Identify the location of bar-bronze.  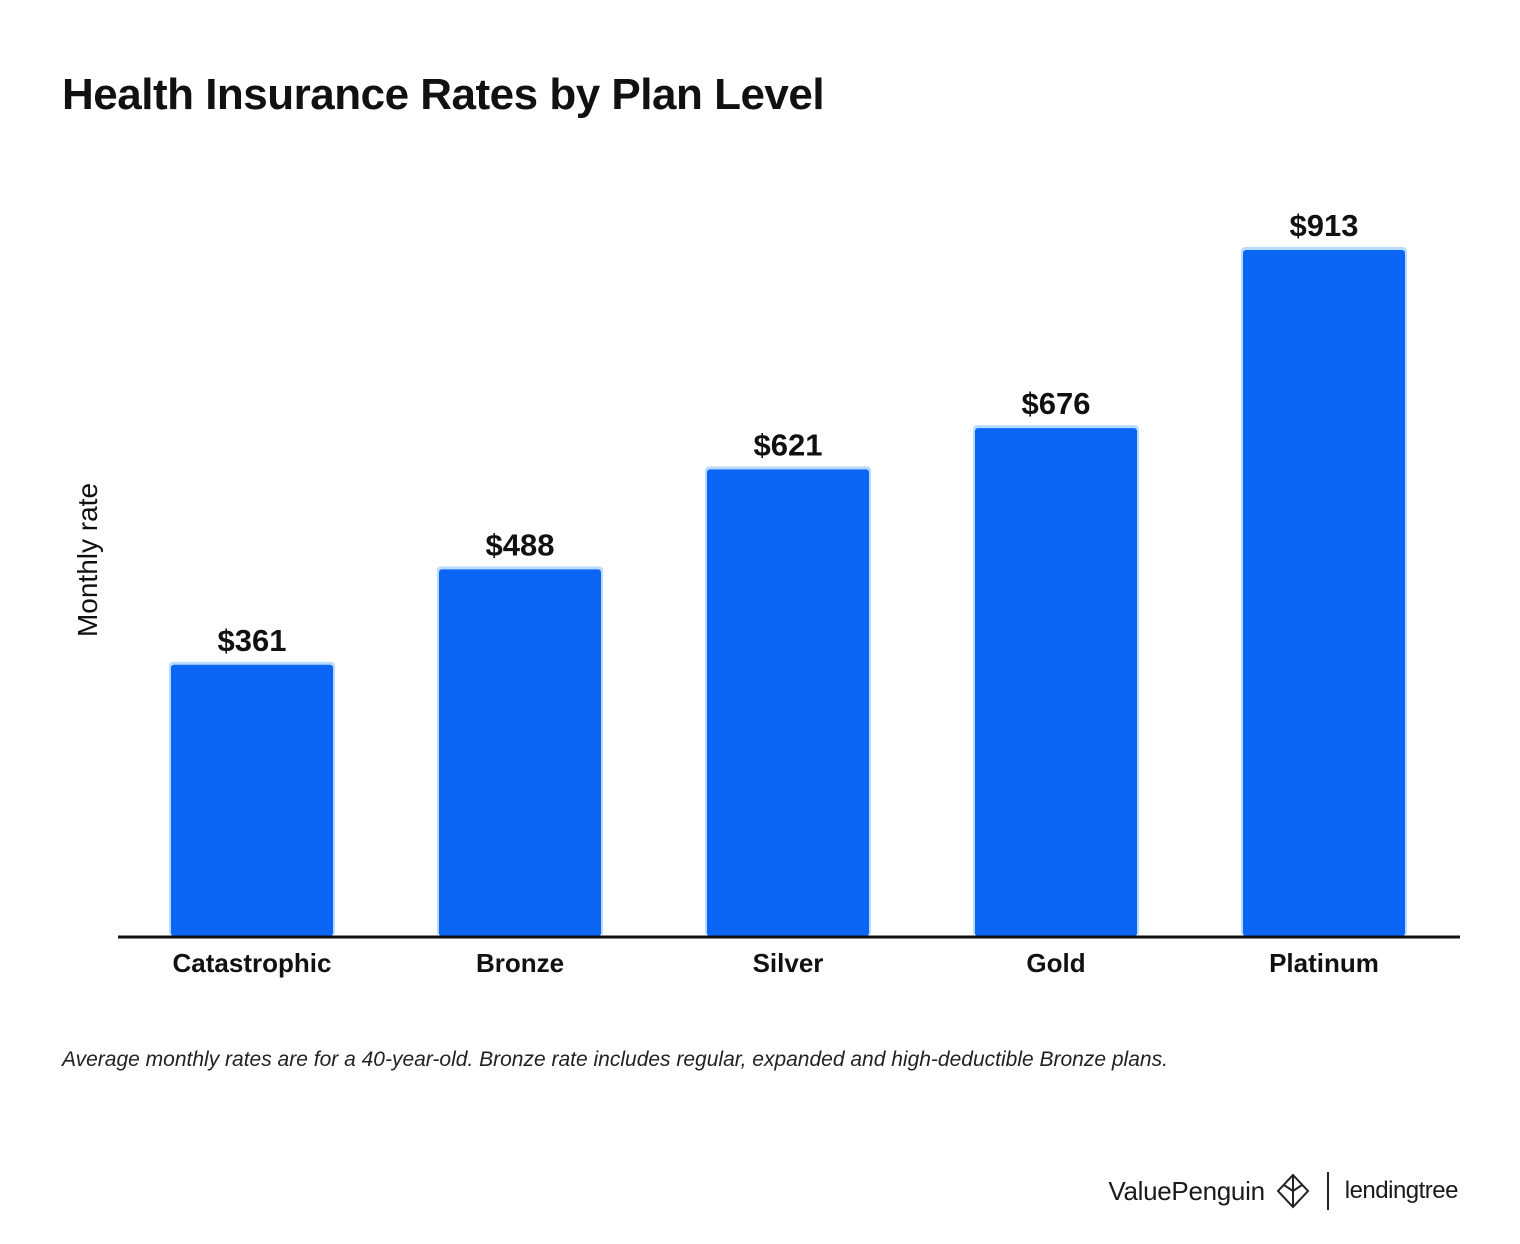
(520, 752).